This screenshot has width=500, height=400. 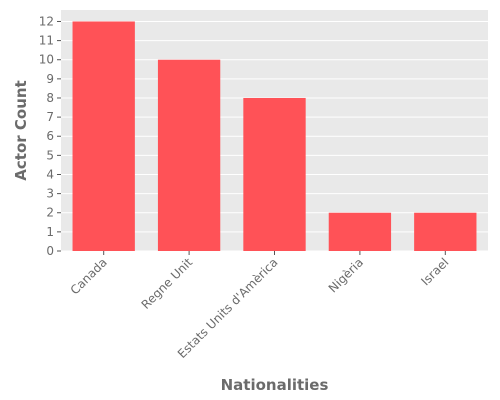 I want to click on y-tick-label: 0, so click(x=50, y=251).